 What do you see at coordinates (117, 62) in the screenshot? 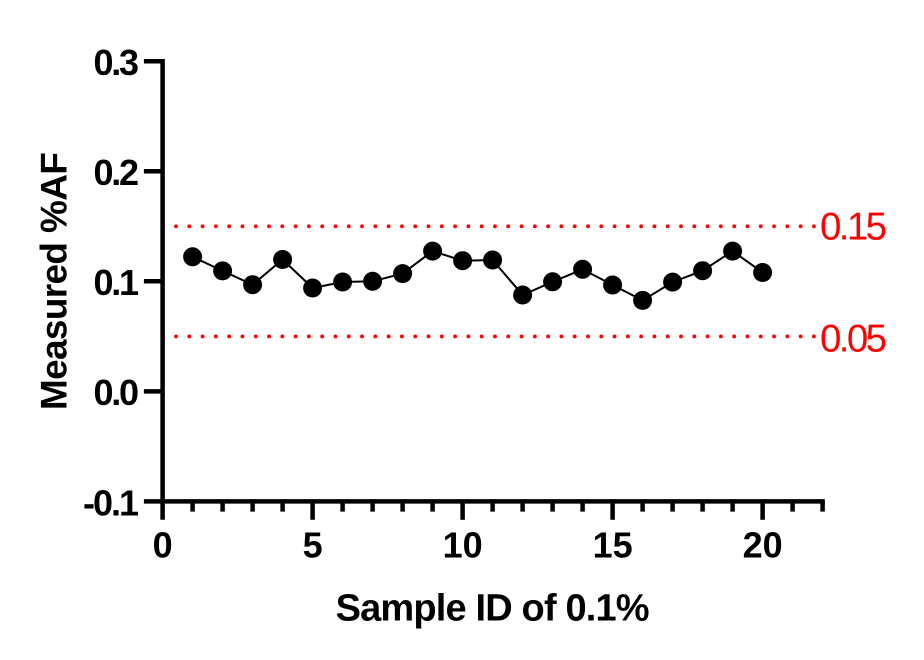
I see `svg-text: 0.3` at bounding box center [117, 62].